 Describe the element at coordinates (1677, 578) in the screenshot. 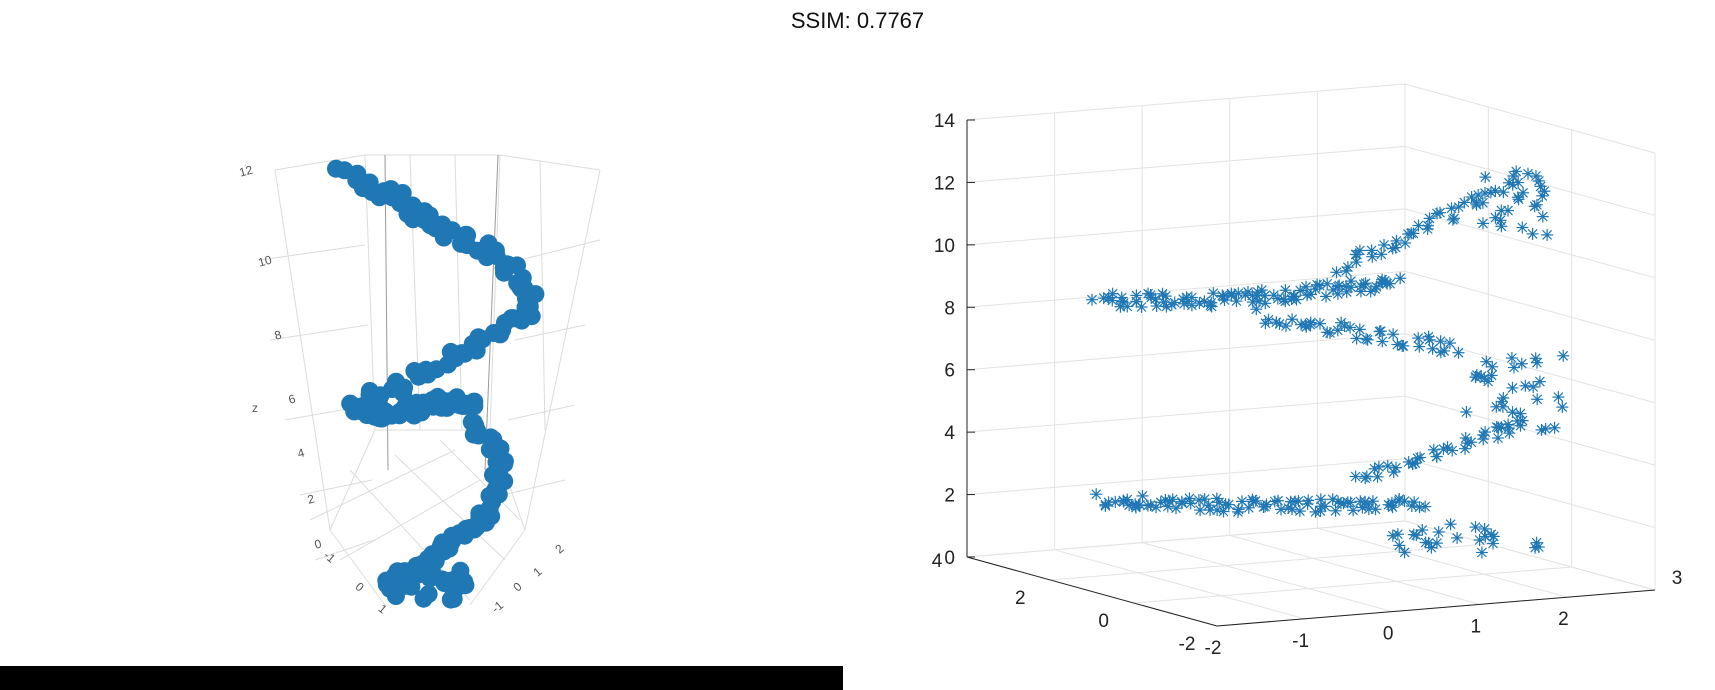

I see `x-tick-label: 3` at that location.